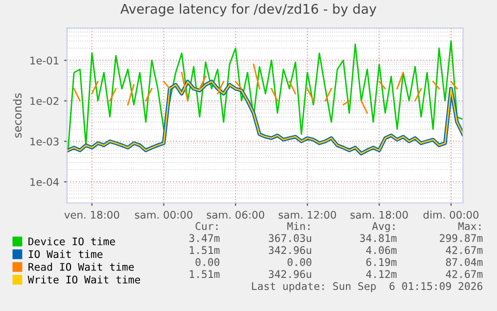 The image size is (497, 311). What do you see at coordinates (383, 227) in the screenshot?
I see `text: Avg:` at bounding box center [383, 227].